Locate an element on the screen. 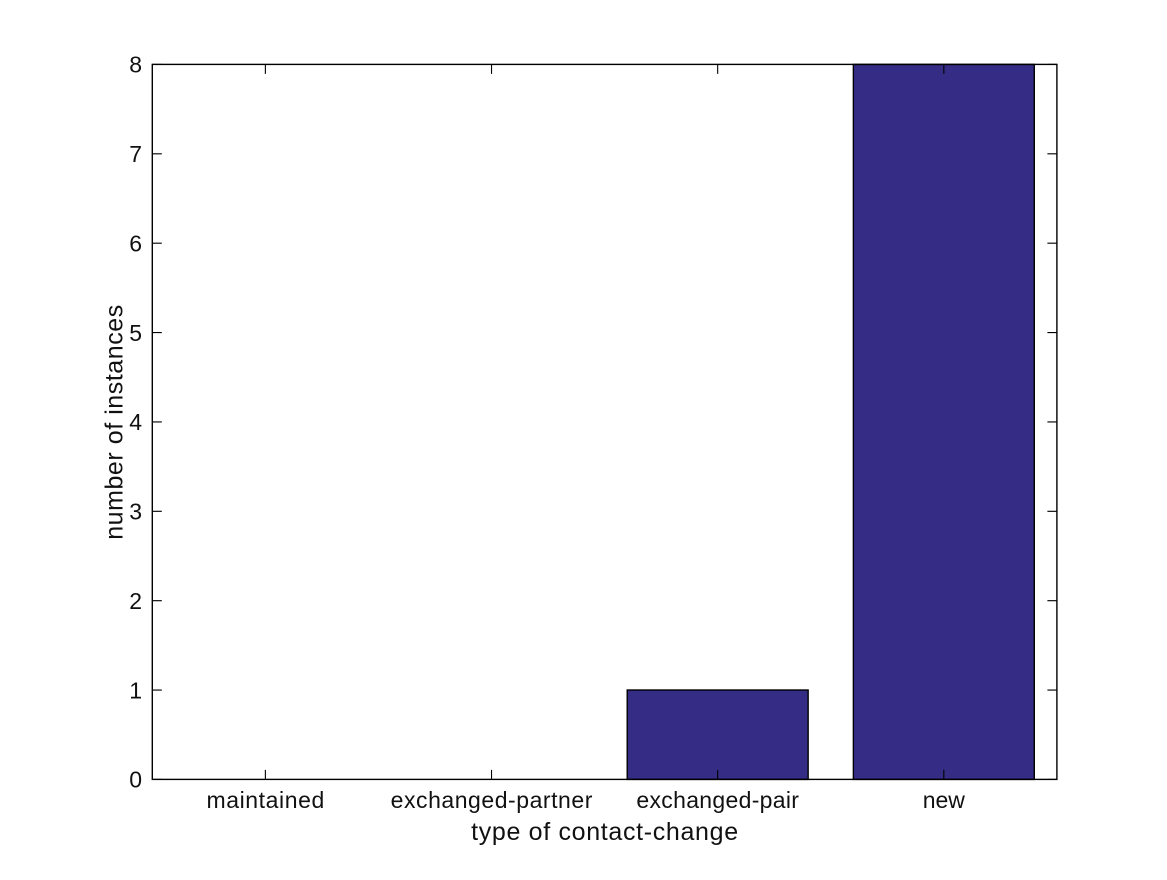 The width and height of the screenshot is (1167, 880). svg-text: 5 is located at coordinates (135, 333).